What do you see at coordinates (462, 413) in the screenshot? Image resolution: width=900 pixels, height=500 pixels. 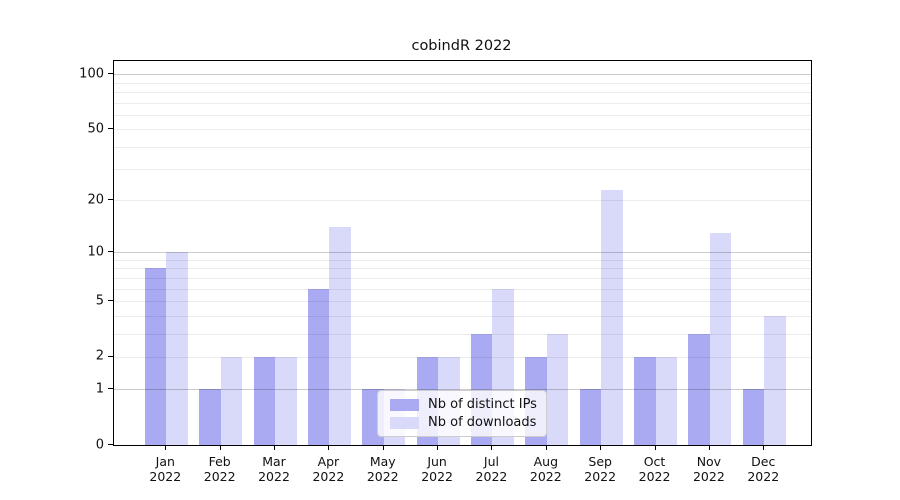 I see `legend: Nb of distinct IPs Nb of downloads` at bounding box center [462, 413].